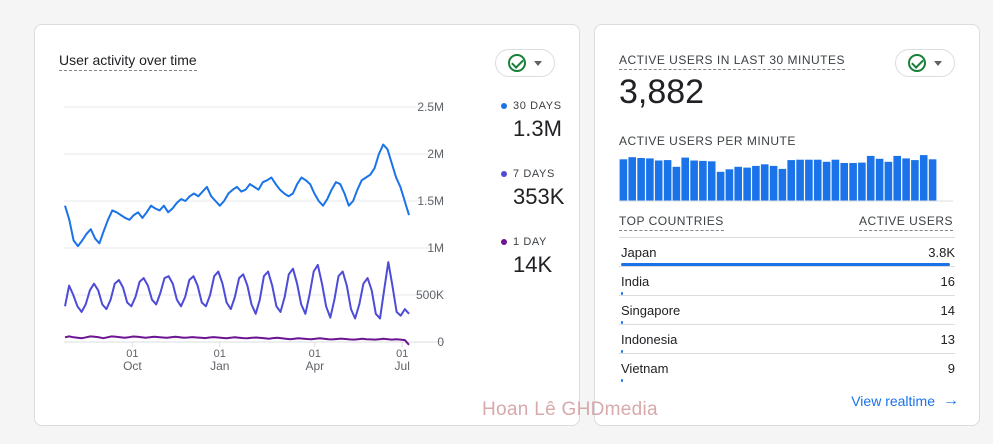  I want to click on y-tick-label: 2.5M, so click(430, 107).